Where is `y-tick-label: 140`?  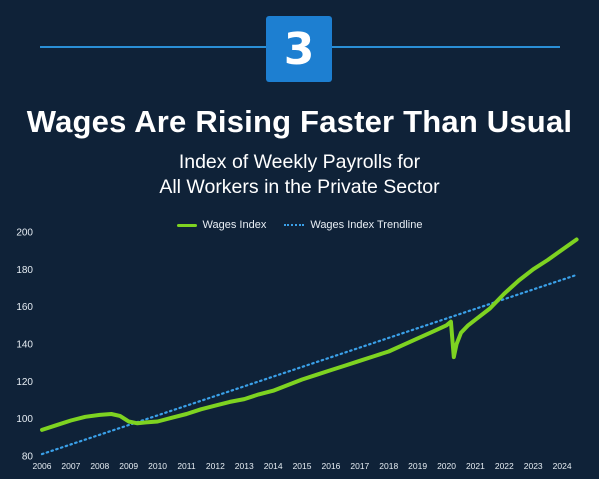 y-tick-label: 140 is located at coordinates (24, 345).